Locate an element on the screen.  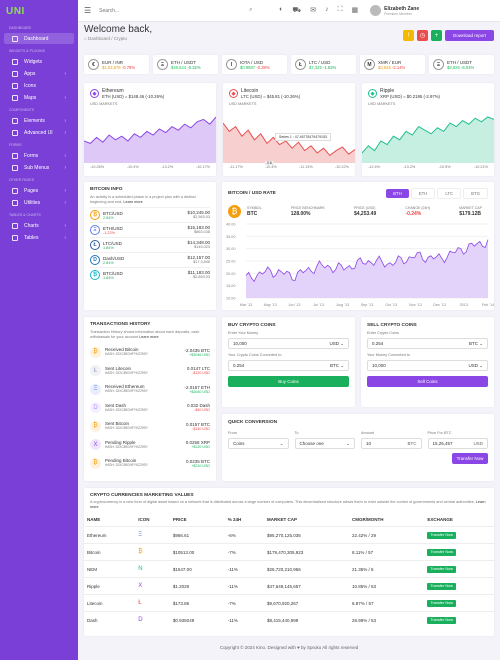
info-row: ₿ BTC/USD 2.84% $10,245.00 $2,563.03 is located at coordinates (150, 214).